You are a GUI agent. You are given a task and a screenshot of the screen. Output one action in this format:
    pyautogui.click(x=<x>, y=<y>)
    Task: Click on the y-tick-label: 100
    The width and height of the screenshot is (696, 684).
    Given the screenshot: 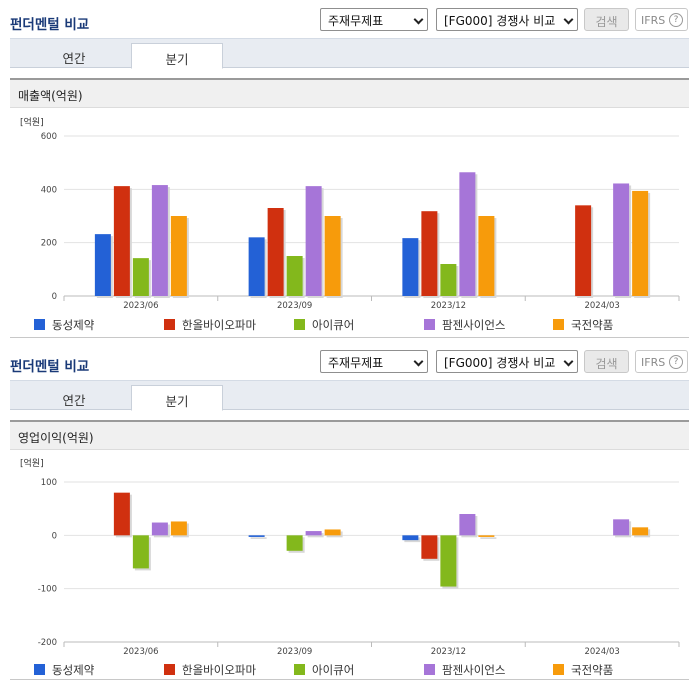 What is the action you would take?
    pyautogui.click(x=49, y=483)
    